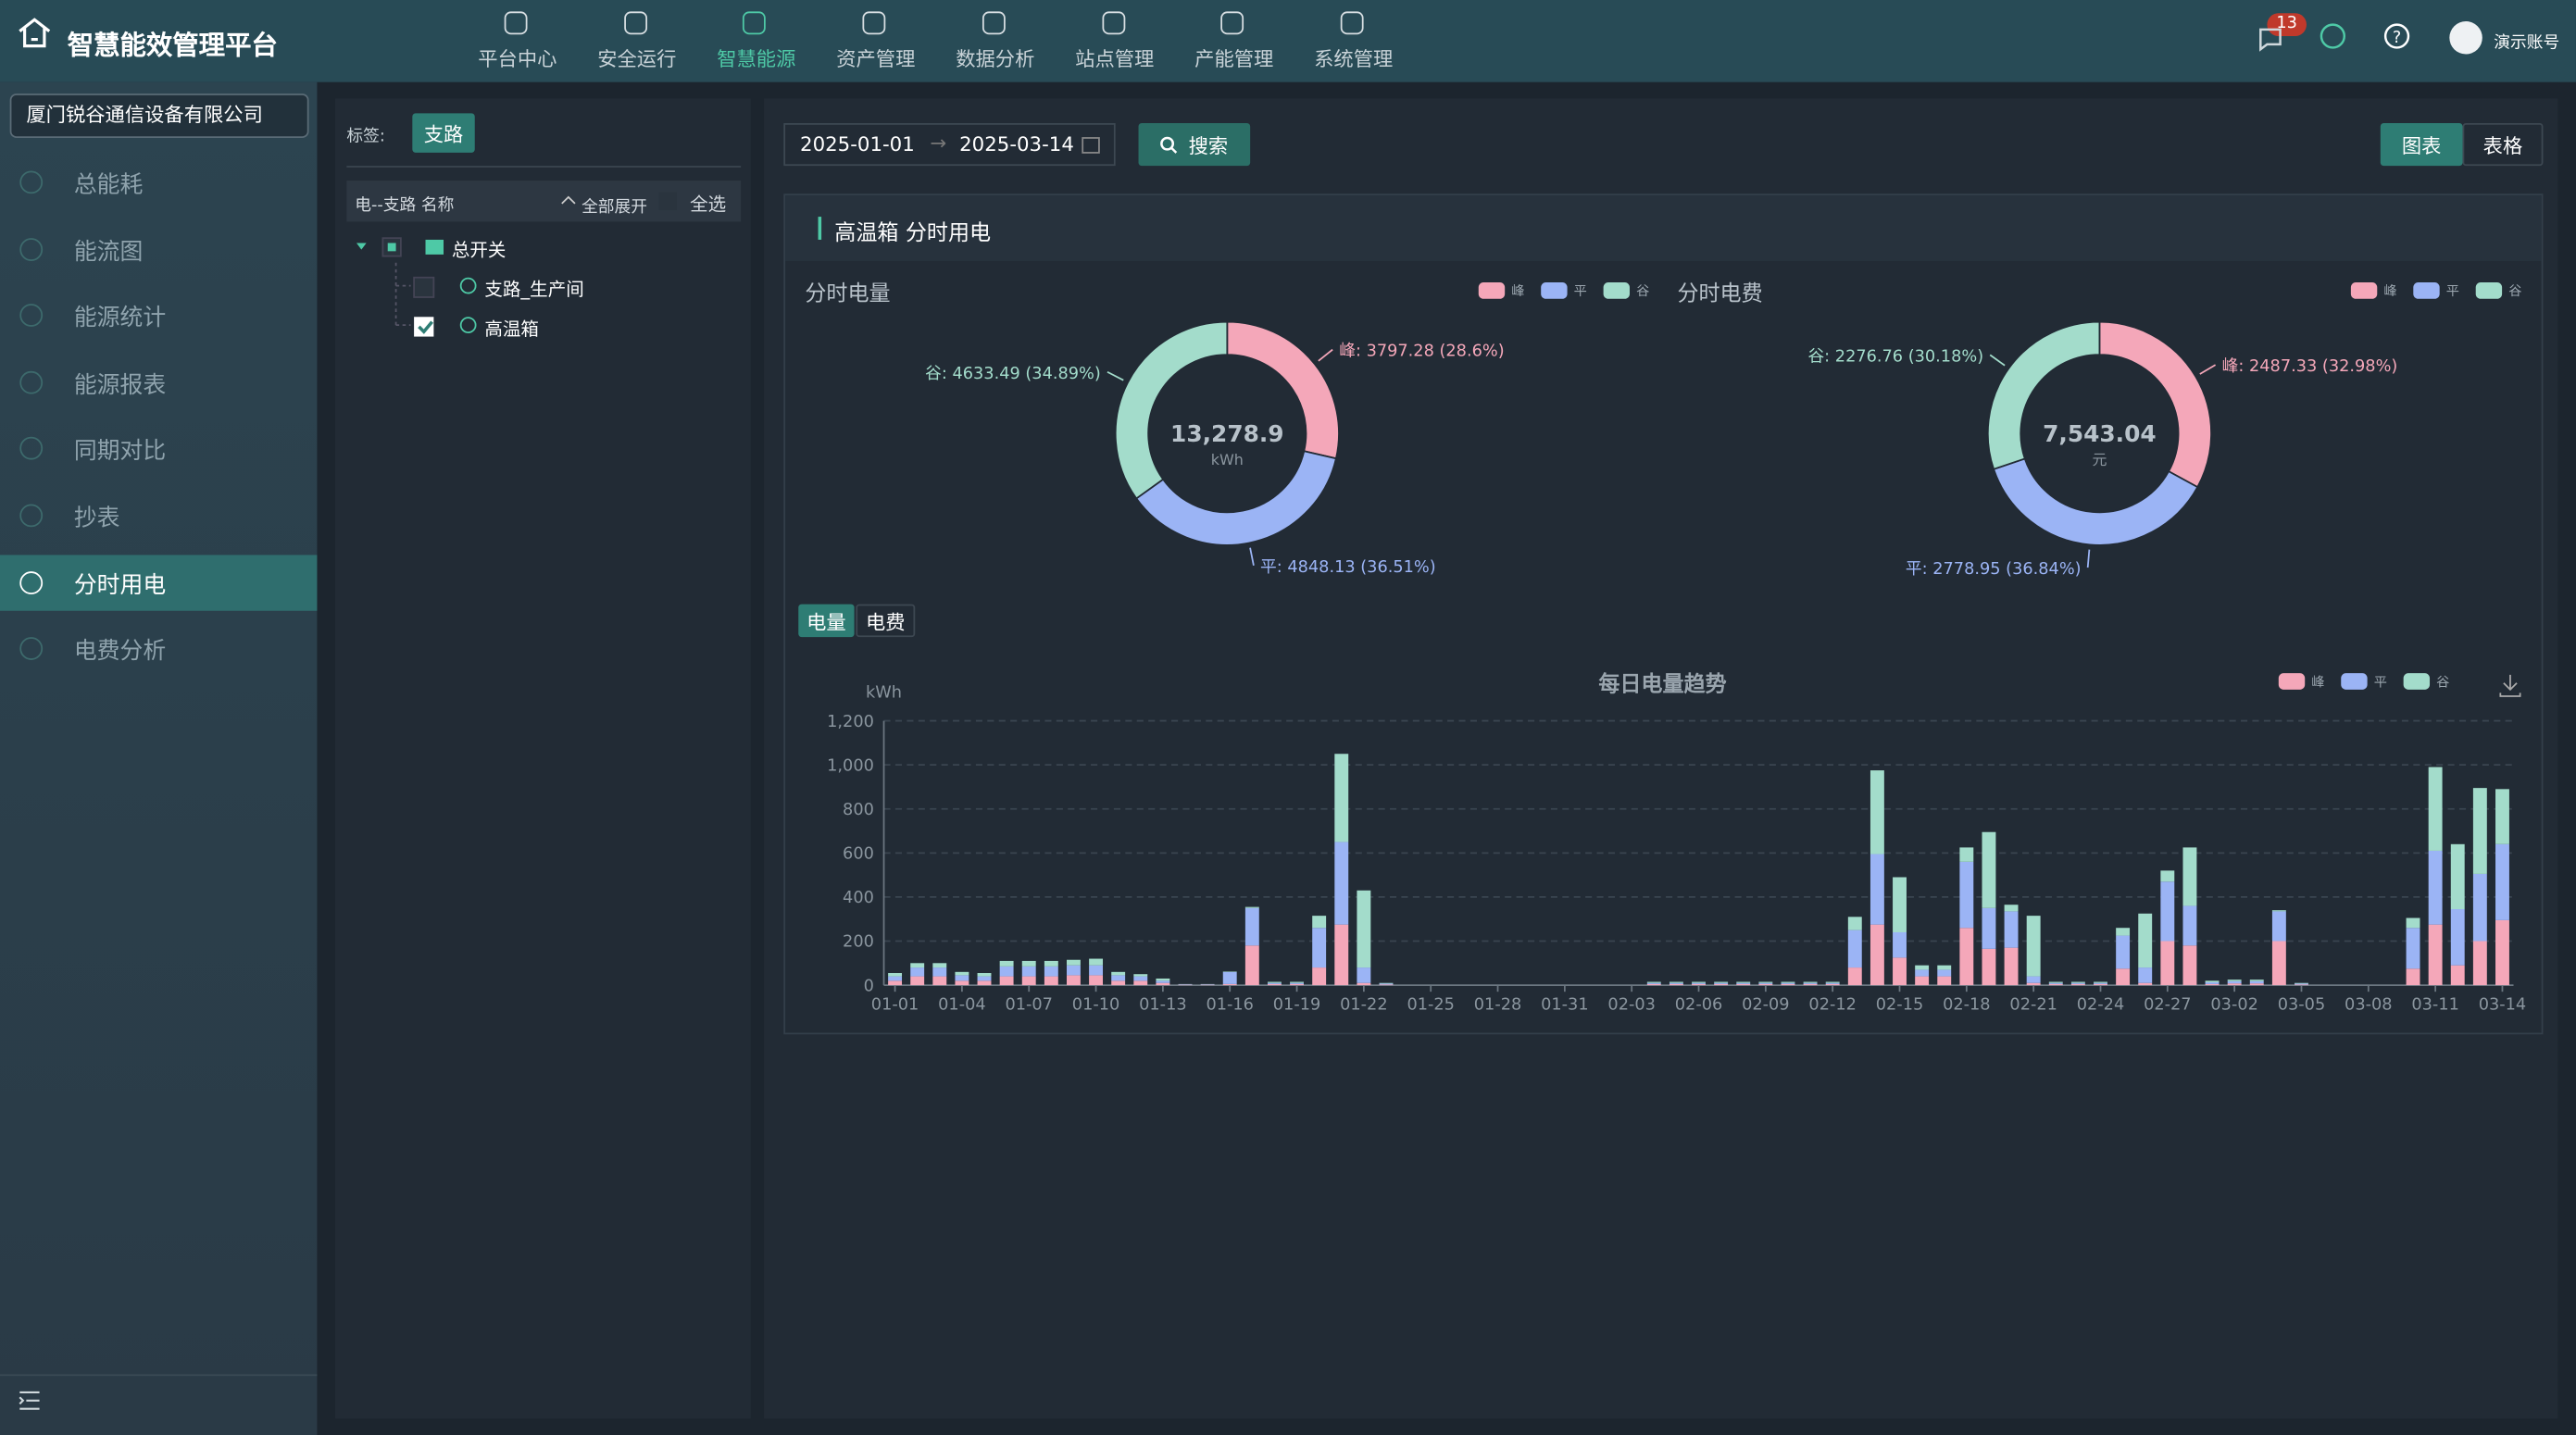 The height and width of the screenshot is (1435, 2576). What do you see at coordinates (708, 204) in the screenshot?
I see `select-all: 全选` at bounding box center [708, 204].